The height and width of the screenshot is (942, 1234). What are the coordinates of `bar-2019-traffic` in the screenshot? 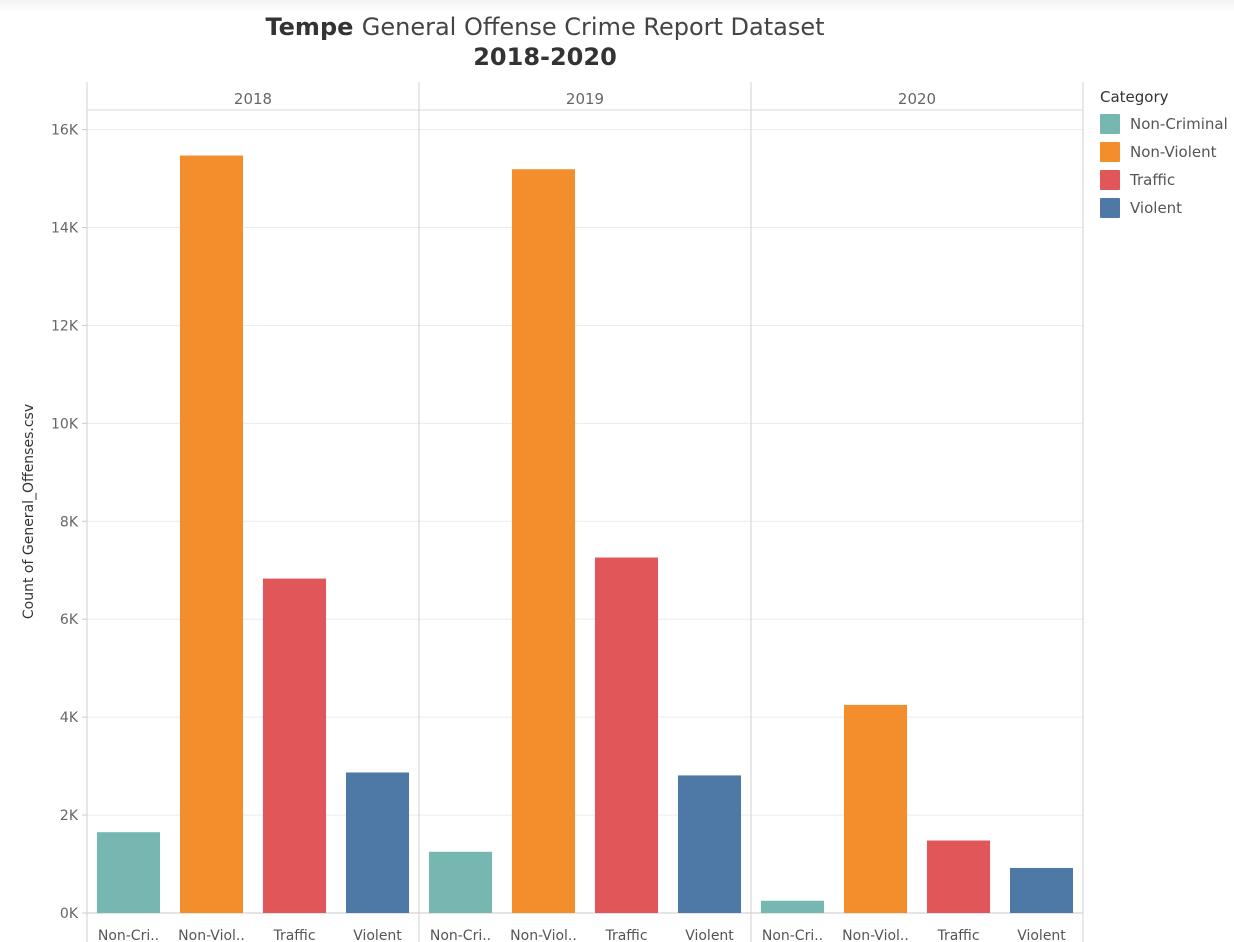 It's located at (626, 735).